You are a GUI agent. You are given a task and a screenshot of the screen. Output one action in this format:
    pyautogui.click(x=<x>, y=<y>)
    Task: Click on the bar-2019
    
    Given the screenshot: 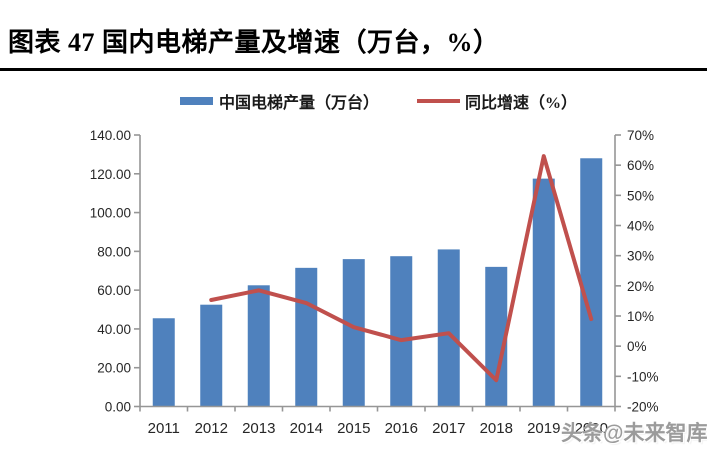 What is the action you would take?
    pyautogui.click(x=543, y=292)
    